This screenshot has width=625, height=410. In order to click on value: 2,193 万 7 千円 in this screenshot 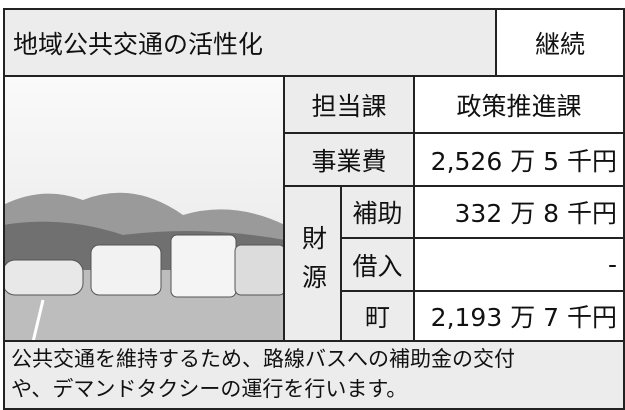, I will do `click(519, 316)`.